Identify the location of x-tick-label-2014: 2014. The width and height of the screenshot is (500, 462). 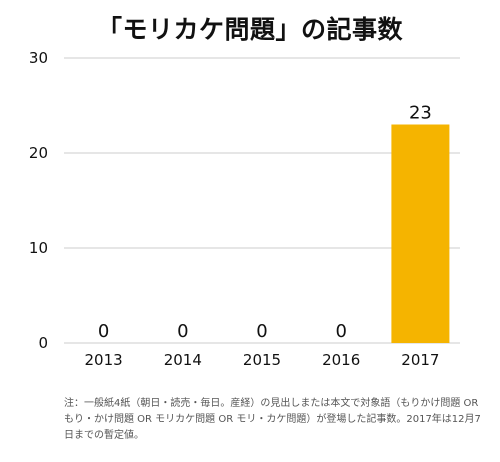
(183, 360).